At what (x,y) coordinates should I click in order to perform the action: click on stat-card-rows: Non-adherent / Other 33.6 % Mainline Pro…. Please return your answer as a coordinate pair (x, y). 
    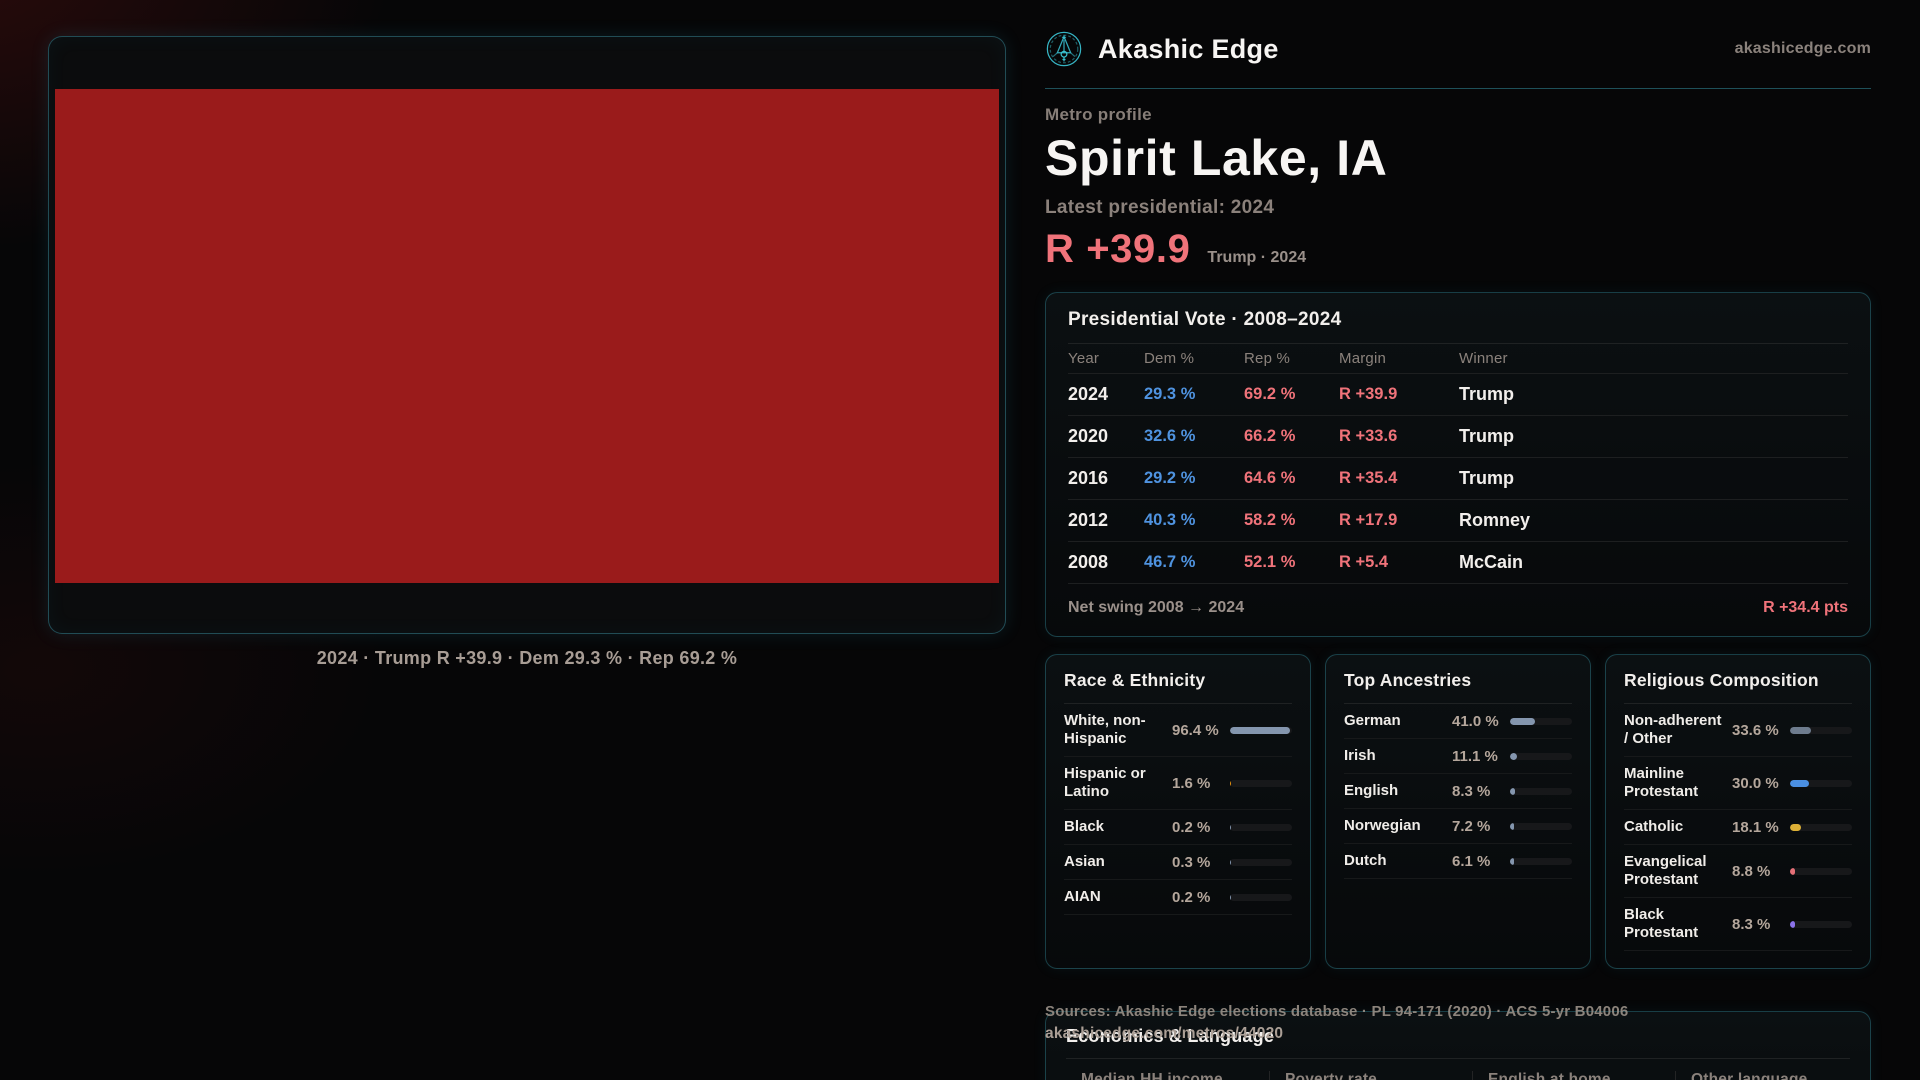
    Looking at the image, I should click on (1738, 827).